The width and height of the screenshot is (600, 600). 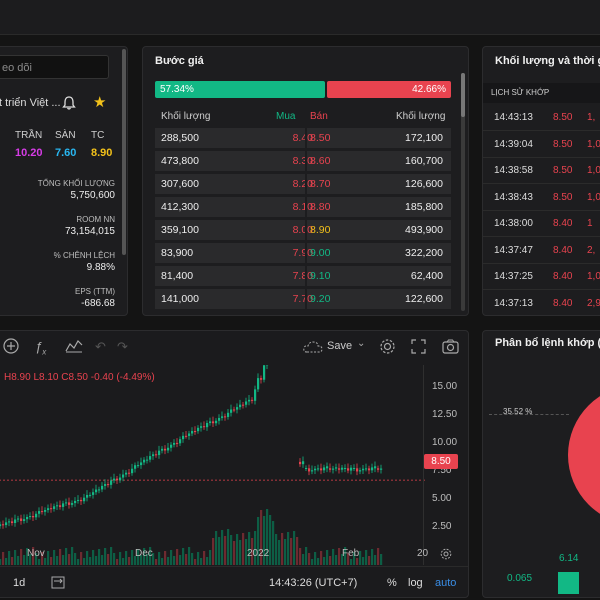 What do you see at coordinates (54, 67) in the screenshot?
I see `watch-search-input: eo dõi` at bounding box center [54, 67].